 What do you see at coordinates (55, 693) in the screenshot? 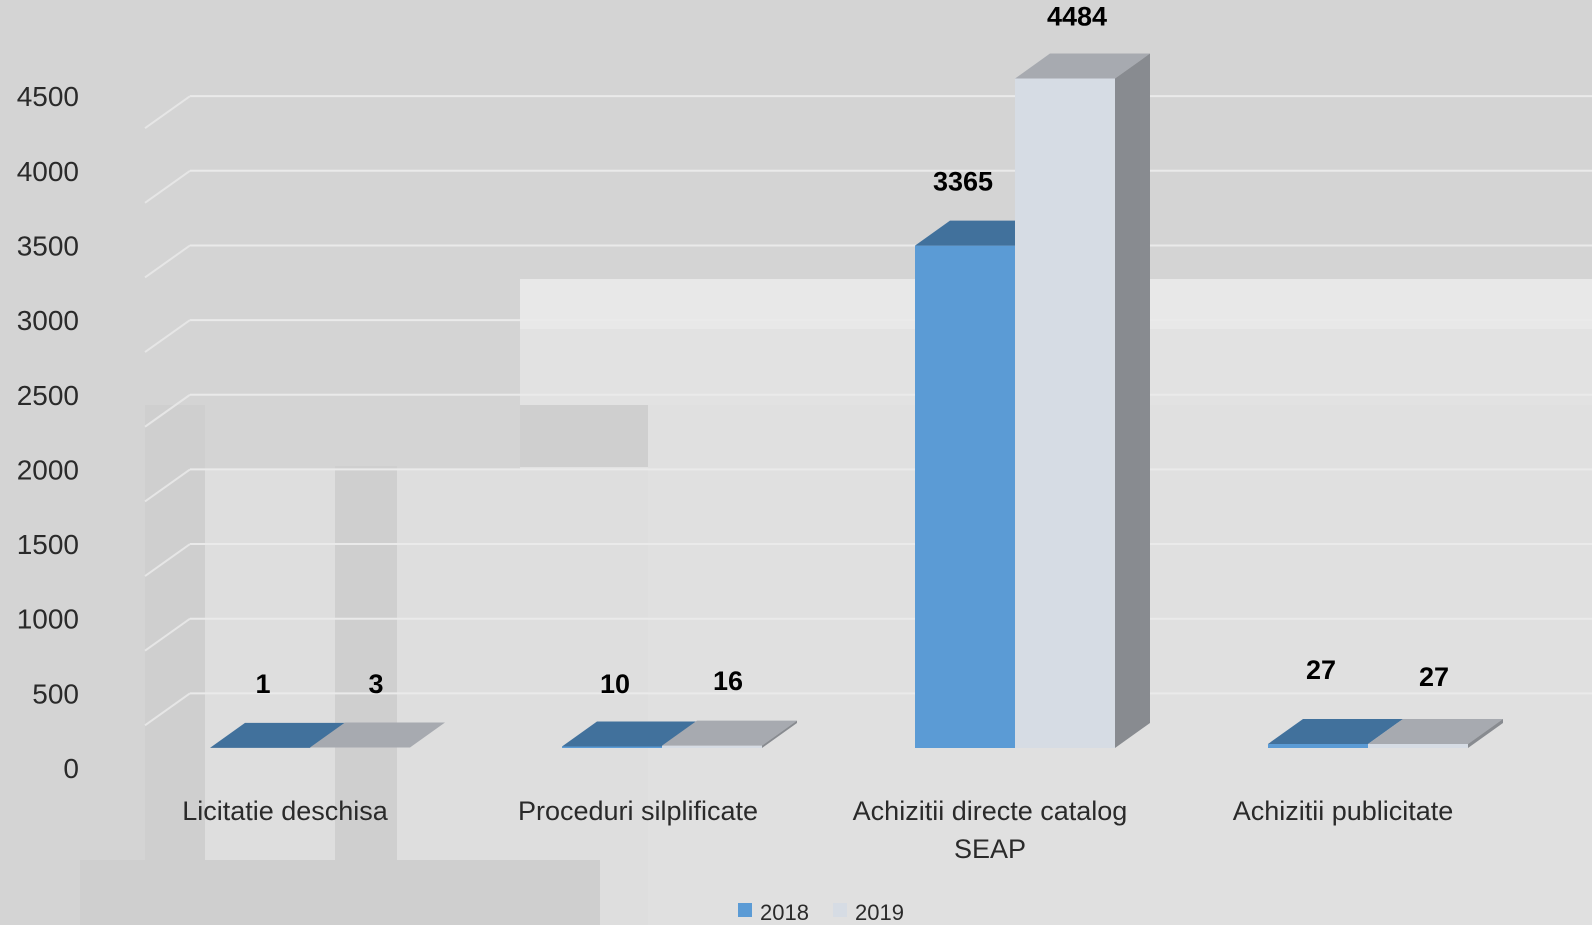
I see `y-tick-label: 500` at bounding box center [55, 693].